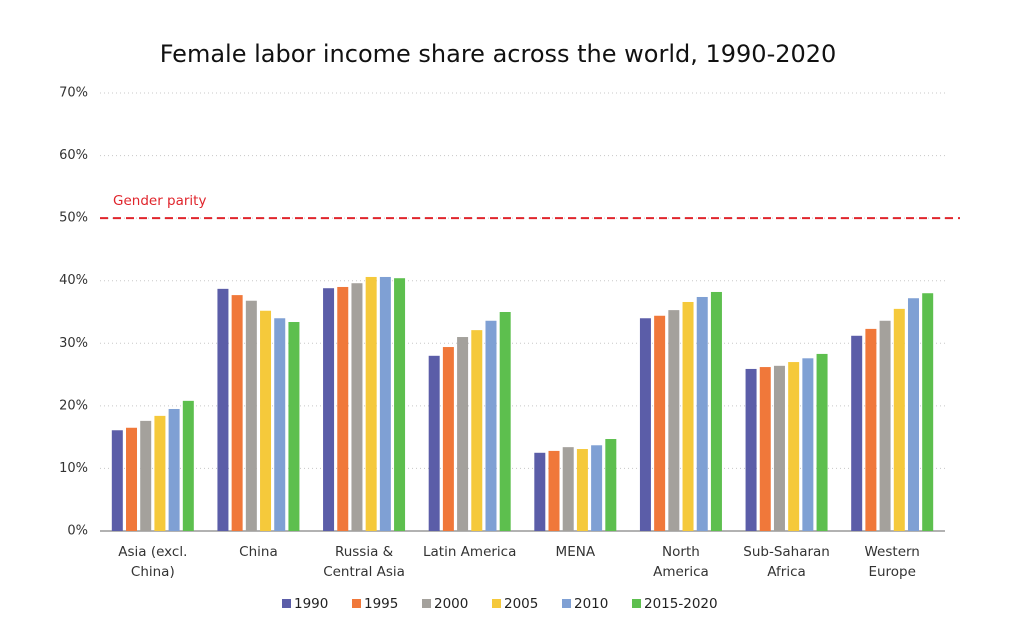 The height and width of the screenshot is (635, 1024). I want to click on legend-label: 2005, so click(521, 604).